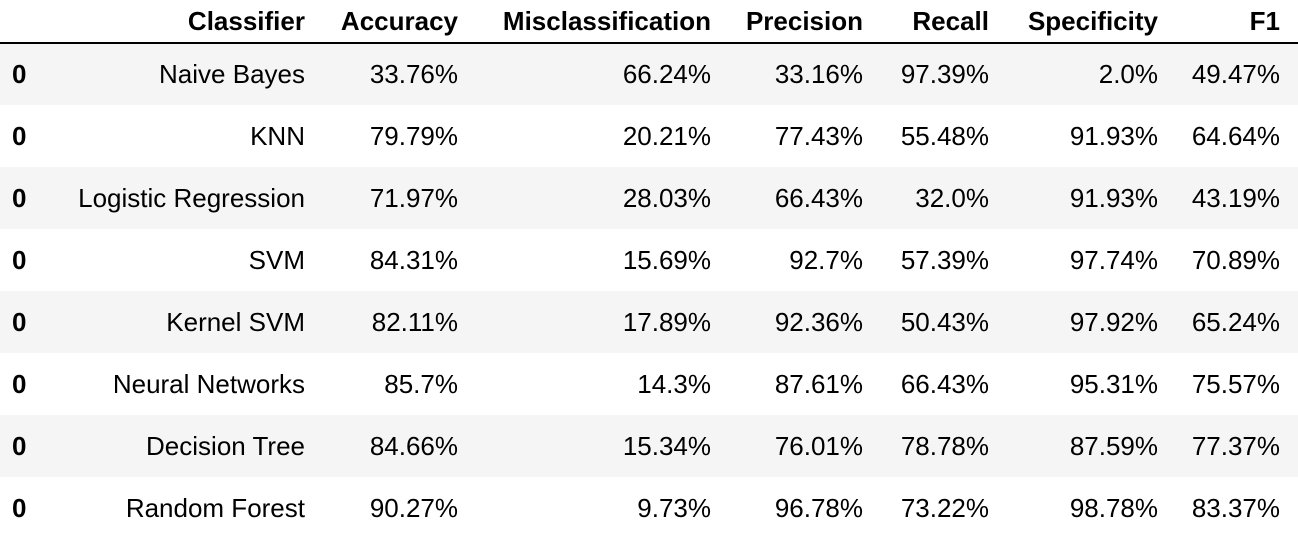 The height and width of the screenshot is (539, 1298). What do you see at coordinates (413, 197) in the screenshot?
I see `accuracy-cell: 71.97%` at bounding box center [413, 197].